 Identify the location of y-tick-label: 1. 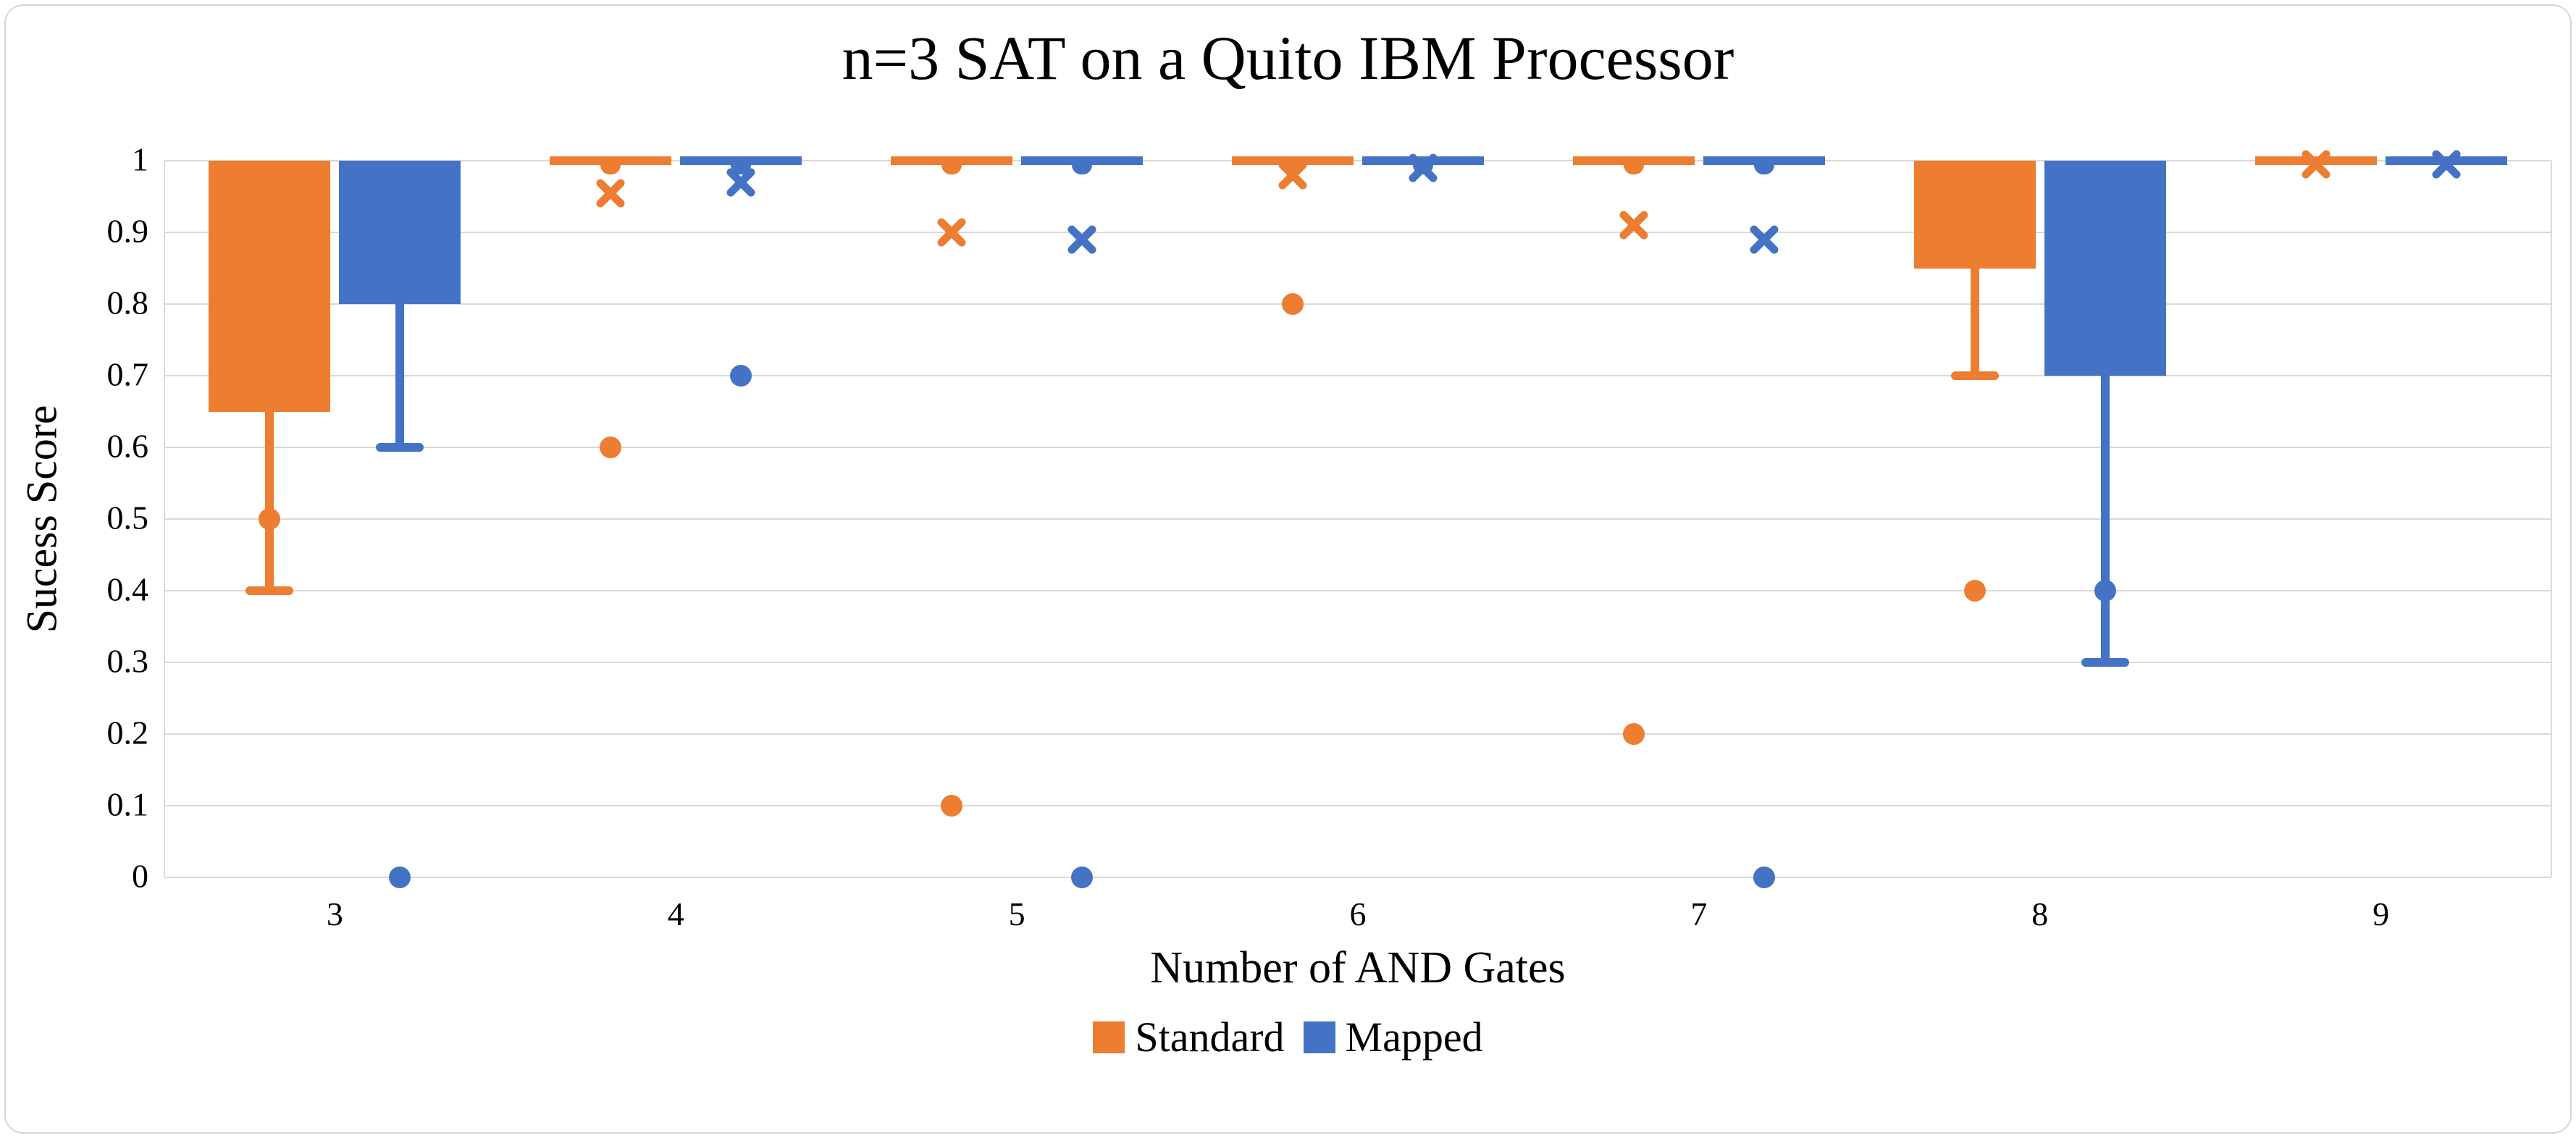
(140, 159).